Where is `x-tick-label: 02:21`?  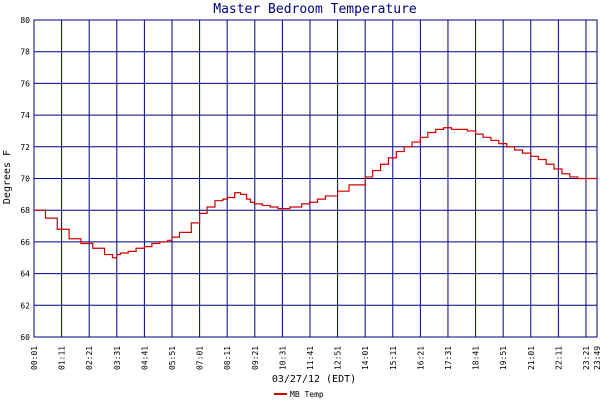 x-tick-label: 02:21 is located at coordinates (89, 358).